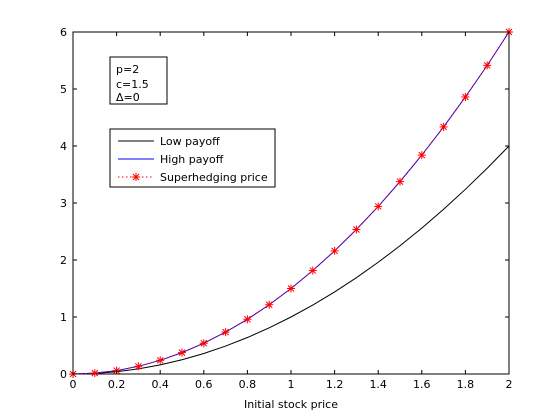 This screenshot has width=560, height=420. Describe the element at coordinates (63, 260) in the screenshot. I see `y-tick-label: 2` at that location.